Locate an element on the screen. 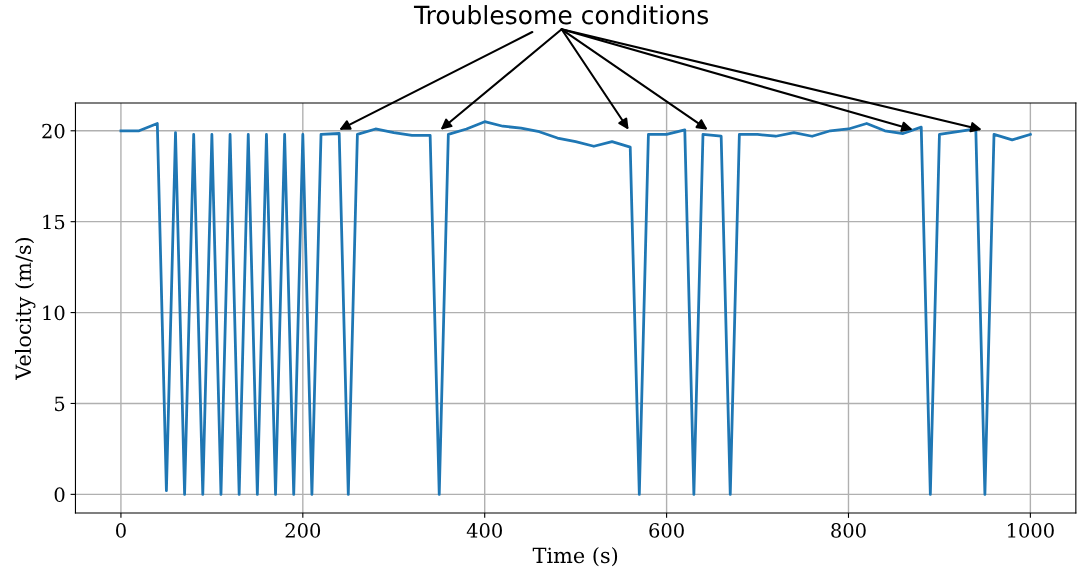 This screenshot has height=579, width=1078. x-tick-label: 400 is located at coordinates (484, 530).